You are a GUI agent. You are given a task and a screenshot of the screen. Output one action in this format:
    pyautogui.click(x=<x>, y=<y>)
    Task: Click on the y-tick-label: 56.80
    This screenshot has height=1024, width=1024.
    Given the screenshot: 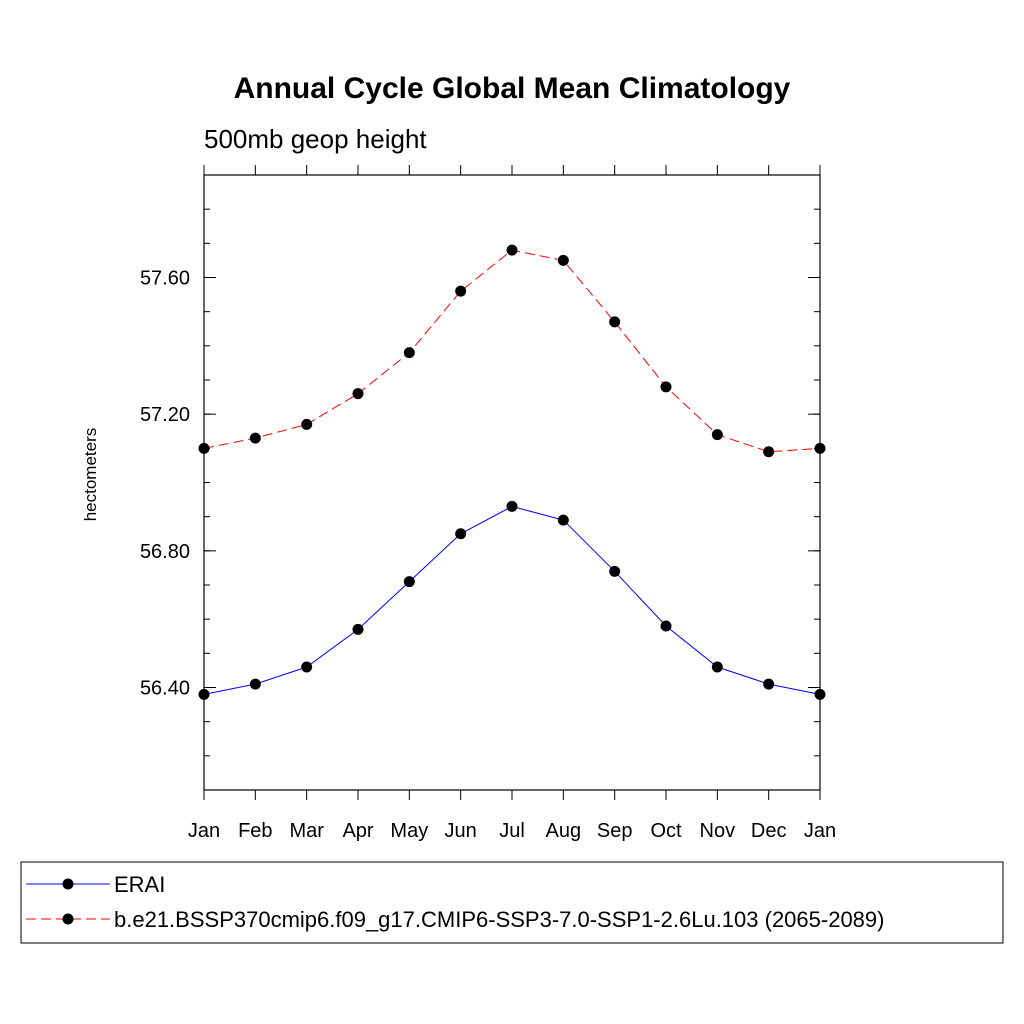 What is the action you would take?
    pyautogui.click(x=165, y=552)
    